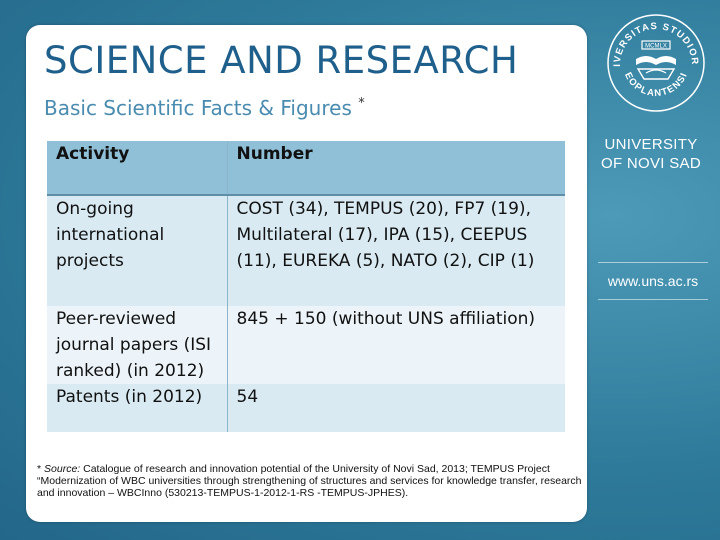 The height and width of the screenshot is (540, 720). Describe the element at coordinates (651, 144) in the screenshot. I see `university-name-line1: UNIVERSITY` at that location.